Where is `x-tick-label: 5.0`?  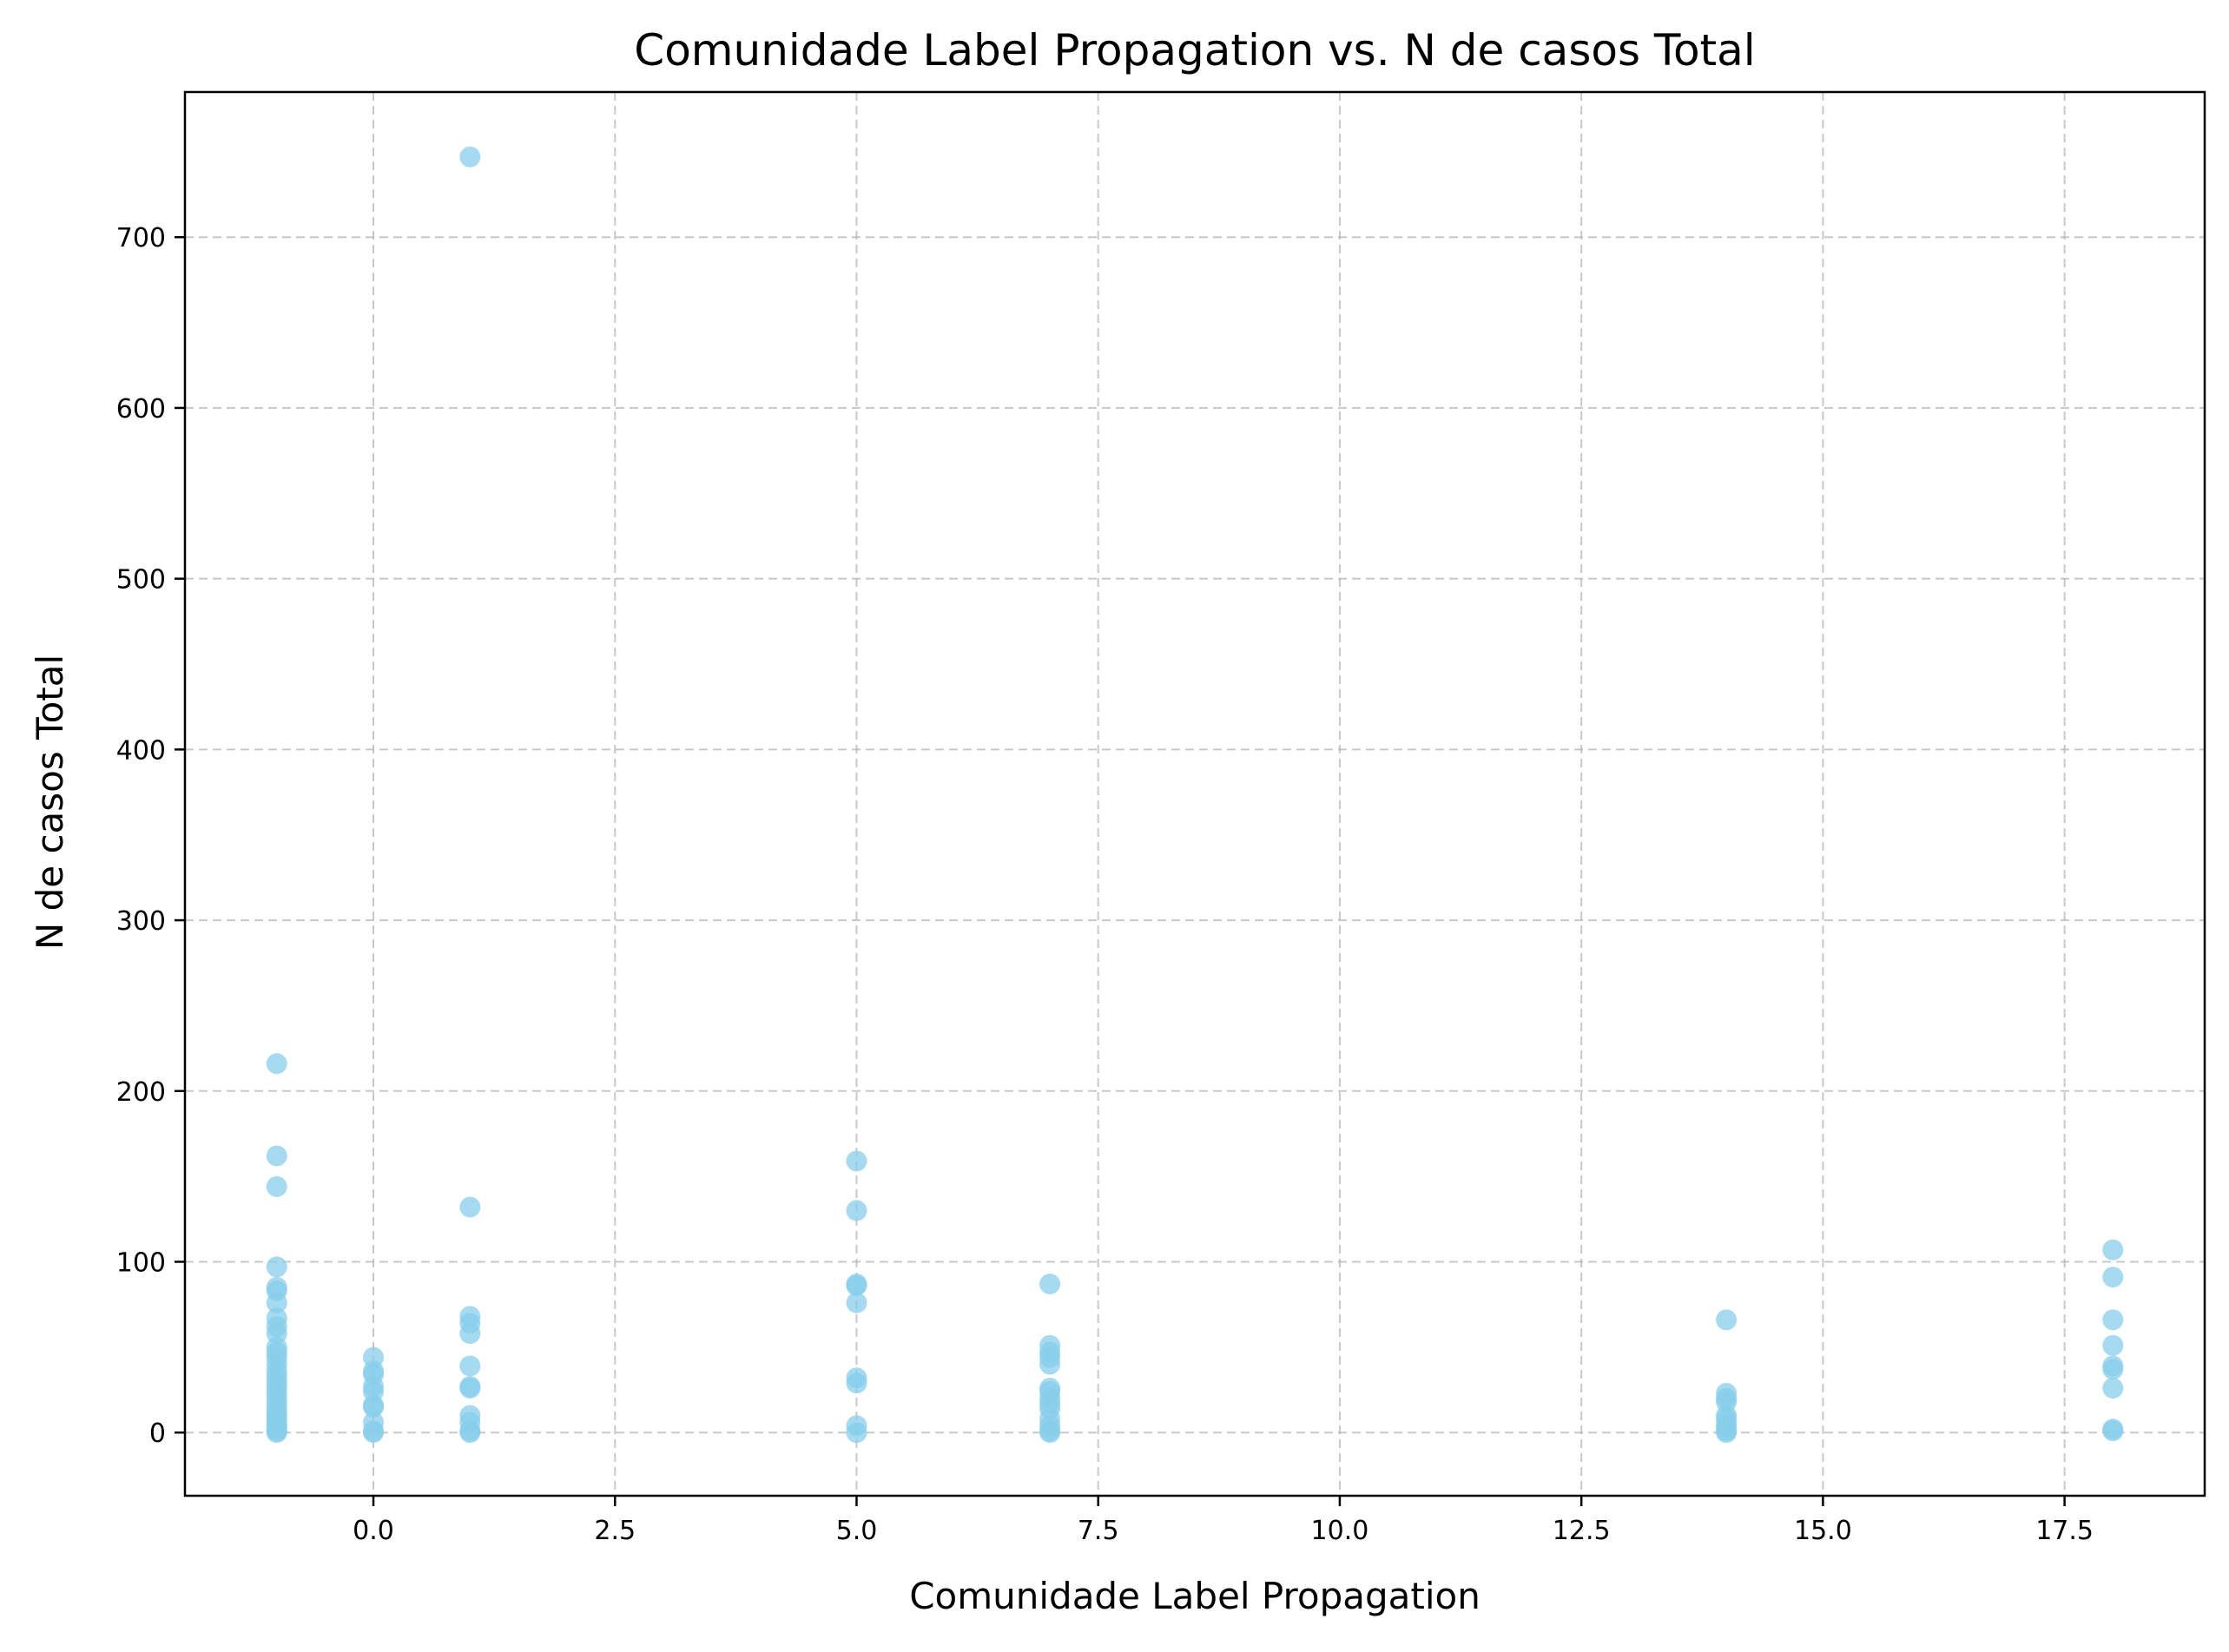 x-tick-label: 5.0 is located at coordinates (857, 1531).